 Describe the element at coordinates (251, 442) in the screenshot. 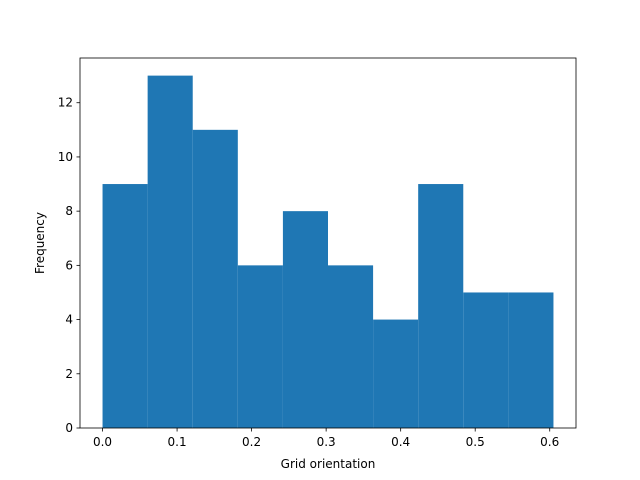

I see `x-tick-label: 0.2` at that location.